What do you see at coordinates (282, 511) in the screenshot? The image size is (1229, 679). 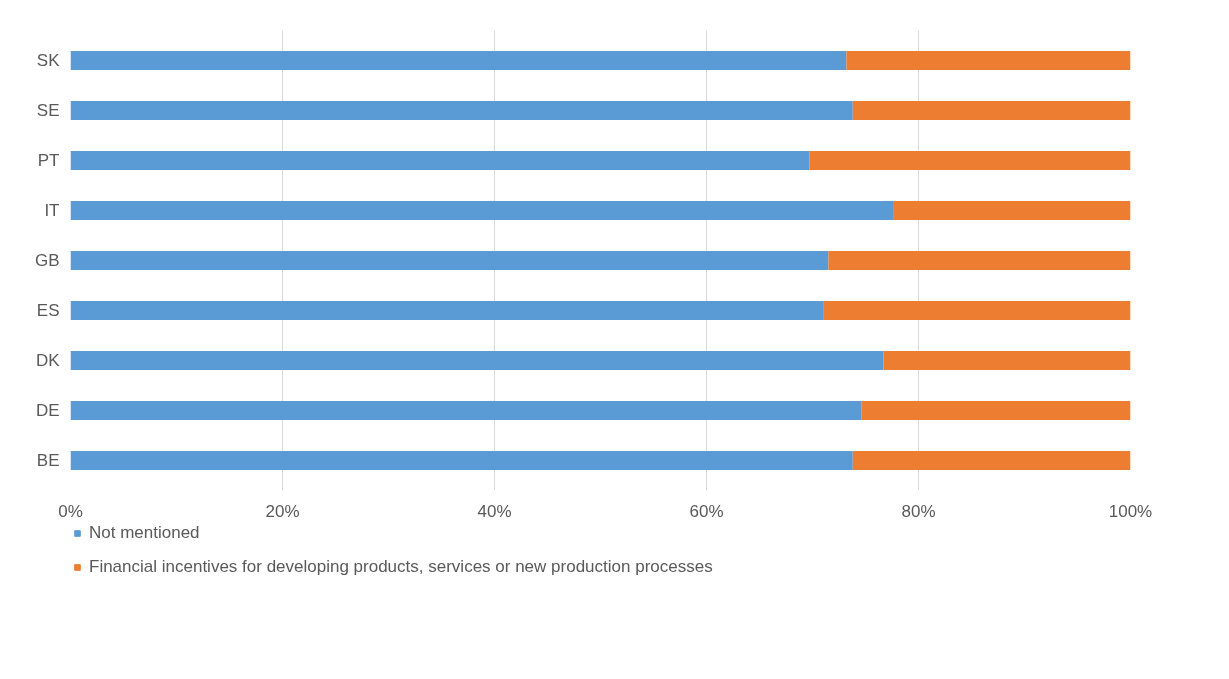 I see `x-tick-label: 20%` at bounding box center [282, 511].